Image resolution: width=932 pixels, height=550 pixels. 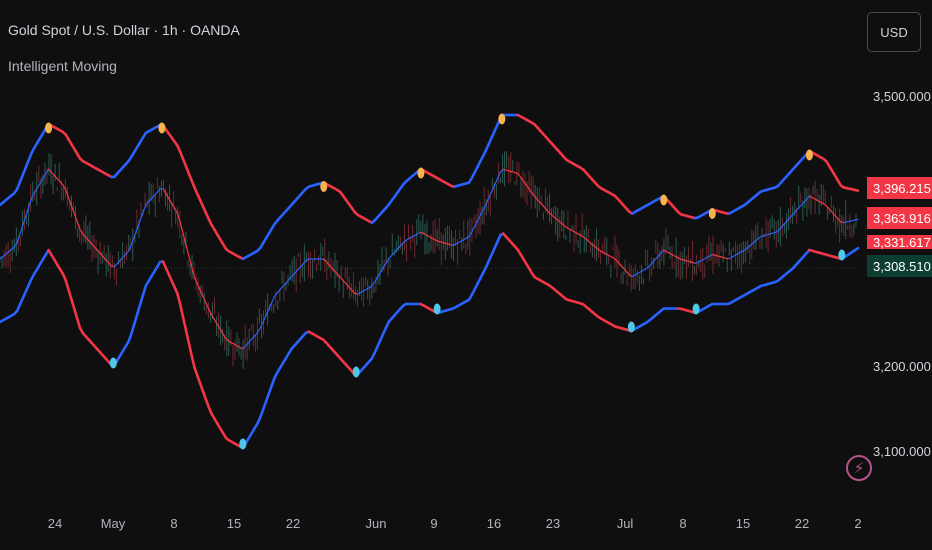 I want to click on x-tick-jun: Jun, so click(x=376, y=523).